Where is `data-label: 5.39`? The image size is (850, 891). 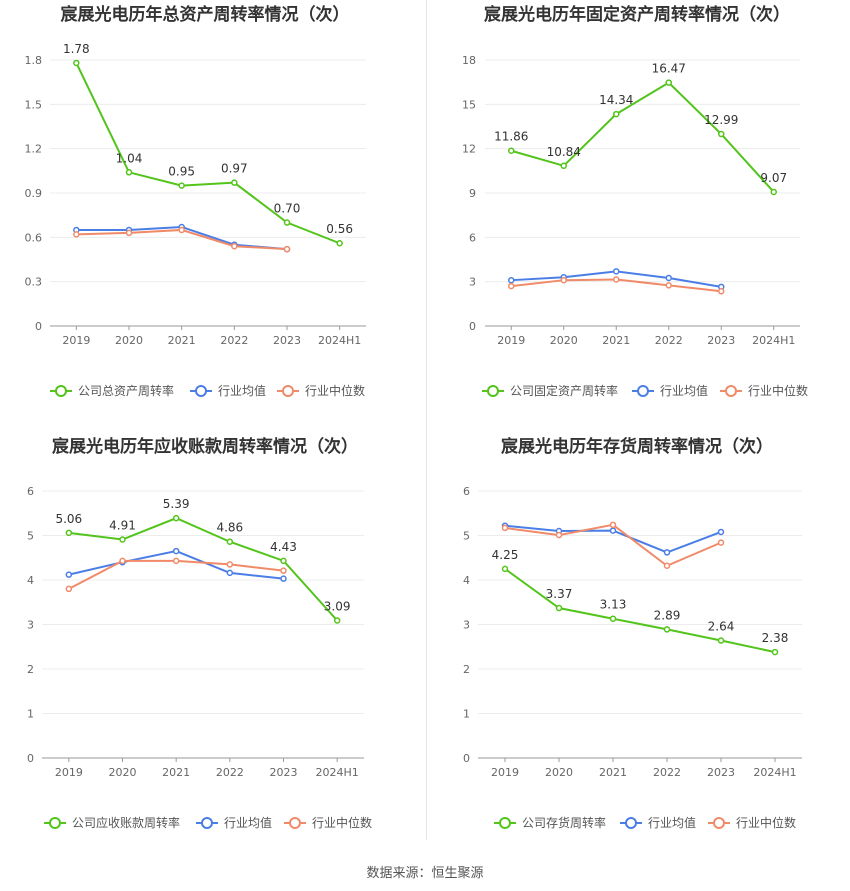
data-label: 5.39 is located at coordinates (176, 504).